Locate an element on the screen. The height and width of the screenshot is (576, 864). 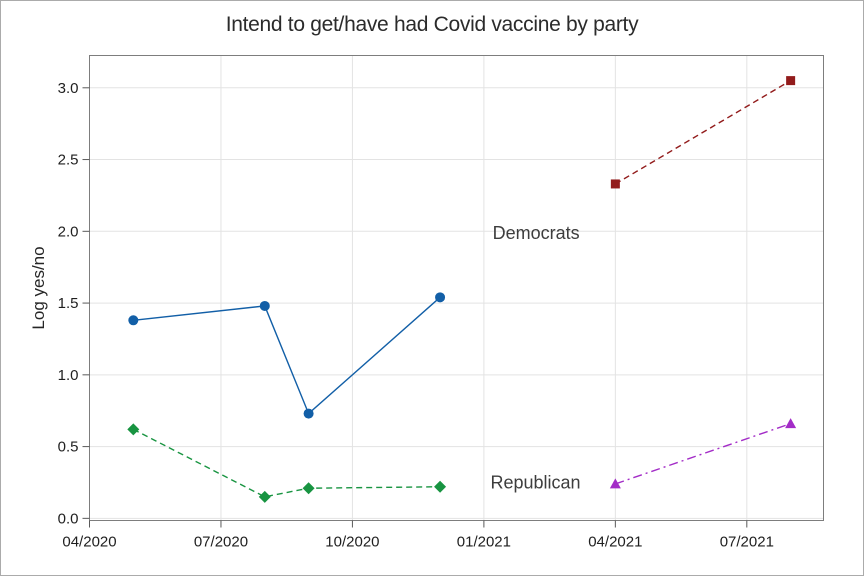
x-tick-label: 01/2021 is located at coordinates (484, 542).